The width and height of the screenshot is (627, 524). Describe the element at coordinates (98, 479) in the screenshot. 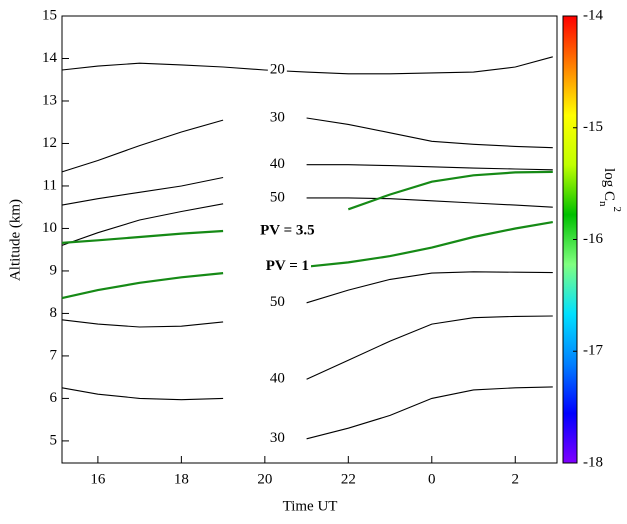

I see `x-tick-label: 16` at that location.